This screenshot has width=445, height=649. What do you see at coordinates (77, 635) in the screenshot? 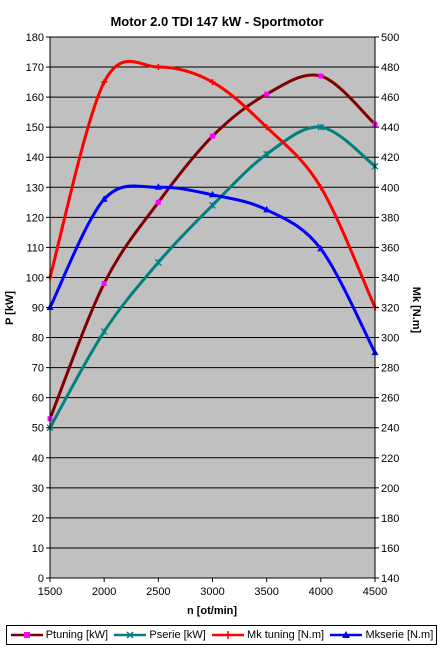
I see `legend-label-ptuning: Ptuning [kW]` at bounding box center [77, 635].